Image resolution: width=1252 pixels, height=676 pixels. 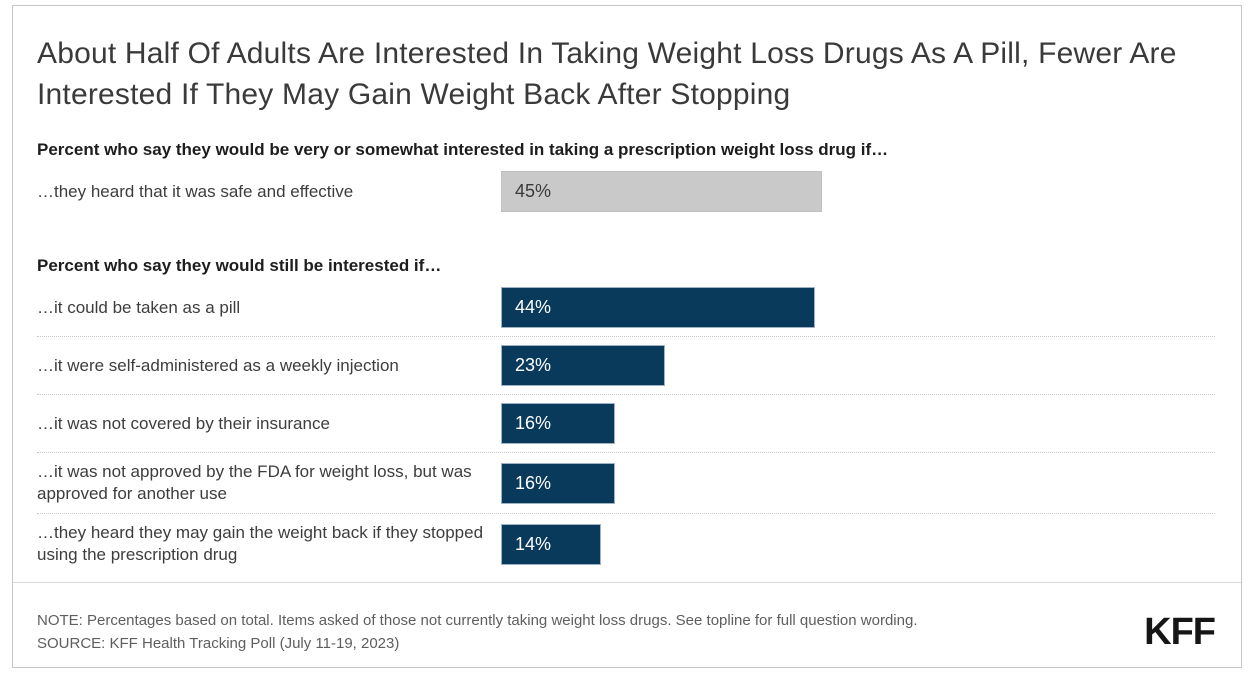 I want to click on bar-track: 23%, so click(x=858, y=365).